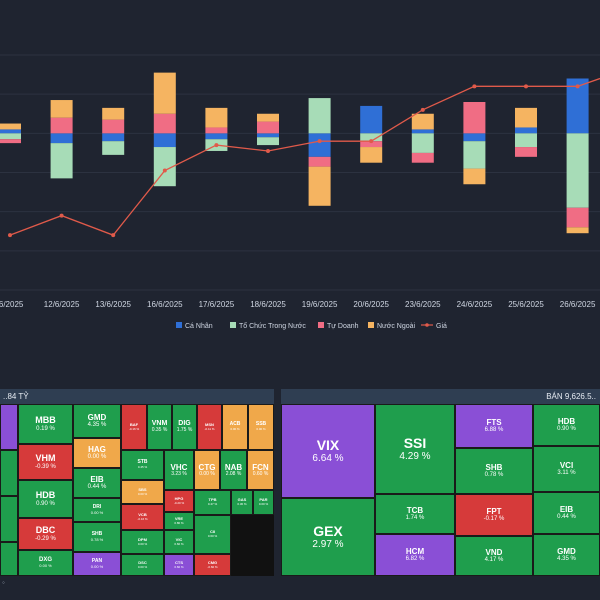 The image size is (600, 600). What do you see at coordinates (45, 534) in the screenshot?
I see `treemap-tile-dbc: DBC -0.29 %` at bounding box center [45, 534].